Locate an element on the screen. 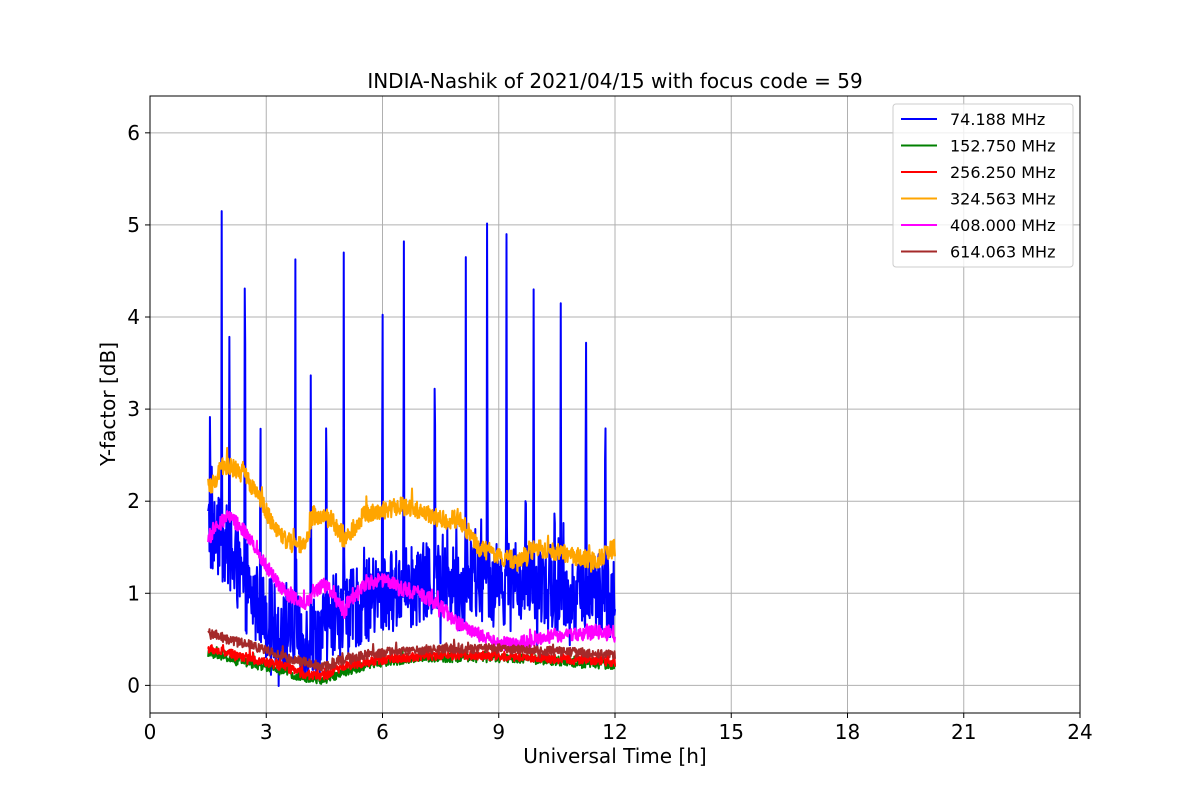  legend-label: 614.063 MHz is located at coordinates (1002, 252).